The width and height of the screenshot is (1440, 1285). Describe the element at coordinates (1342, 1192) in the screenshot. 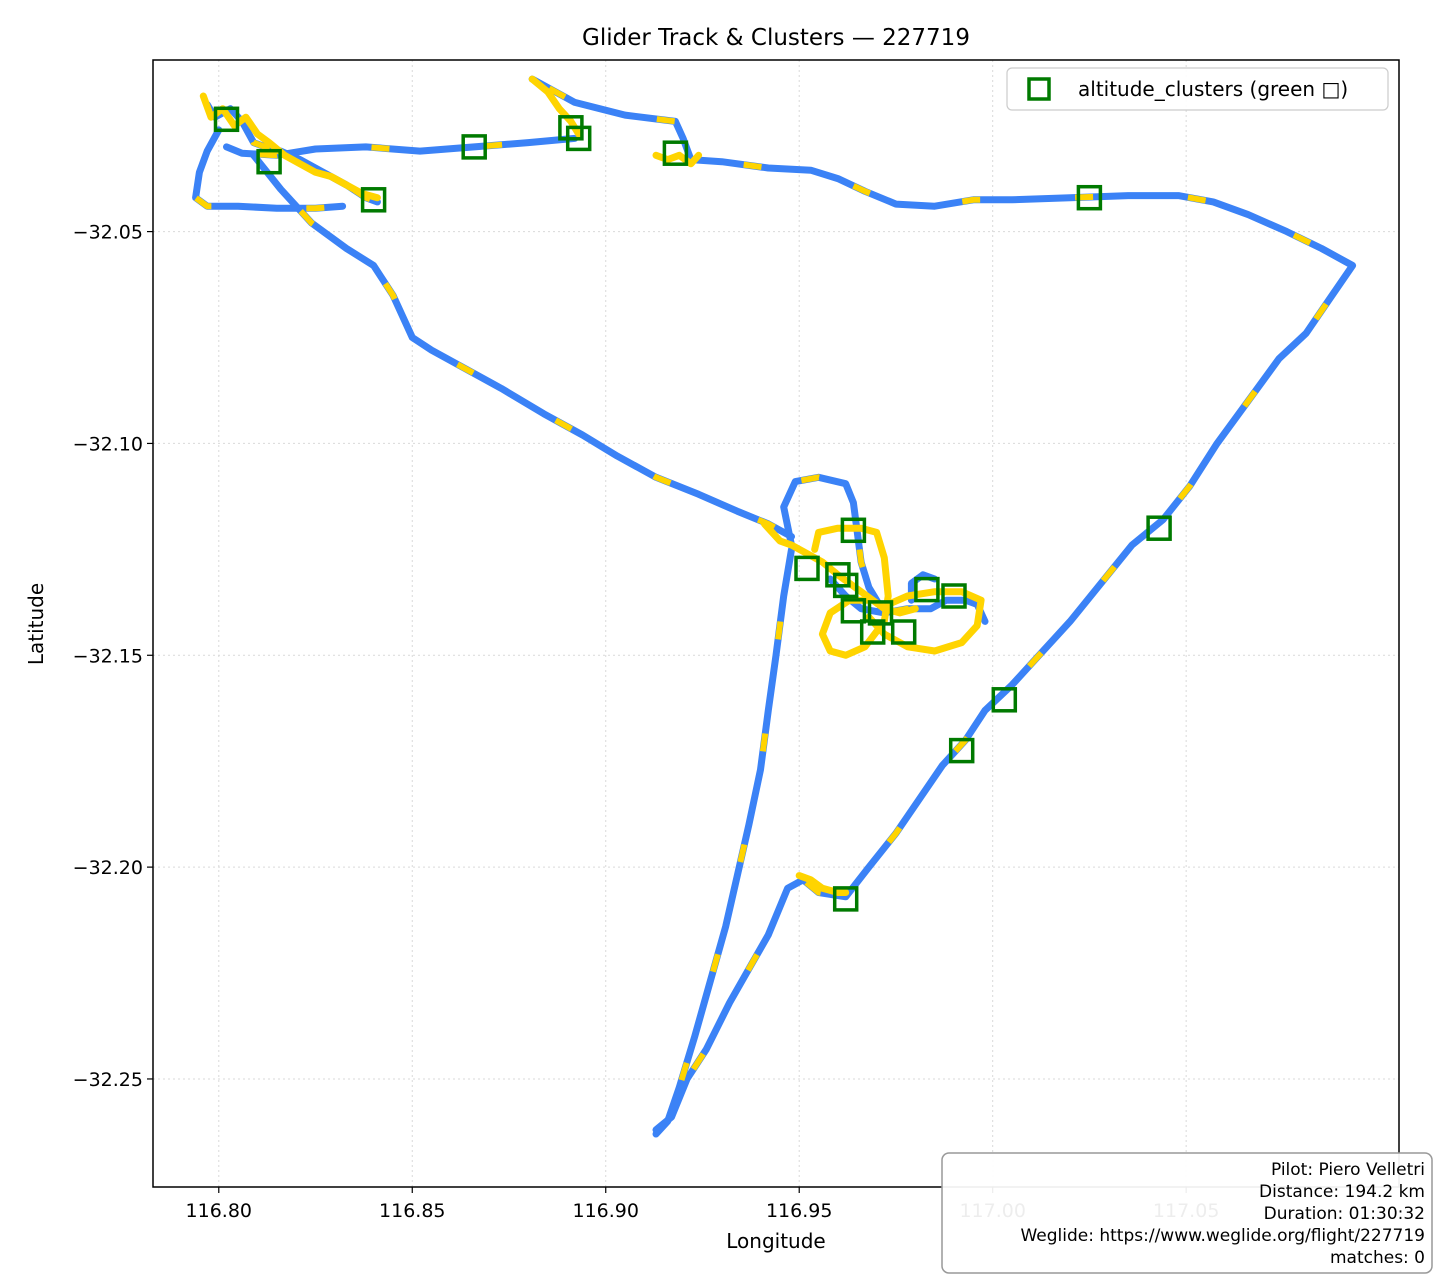

I see `info-distance: Distance: 194.2 km` at that location.